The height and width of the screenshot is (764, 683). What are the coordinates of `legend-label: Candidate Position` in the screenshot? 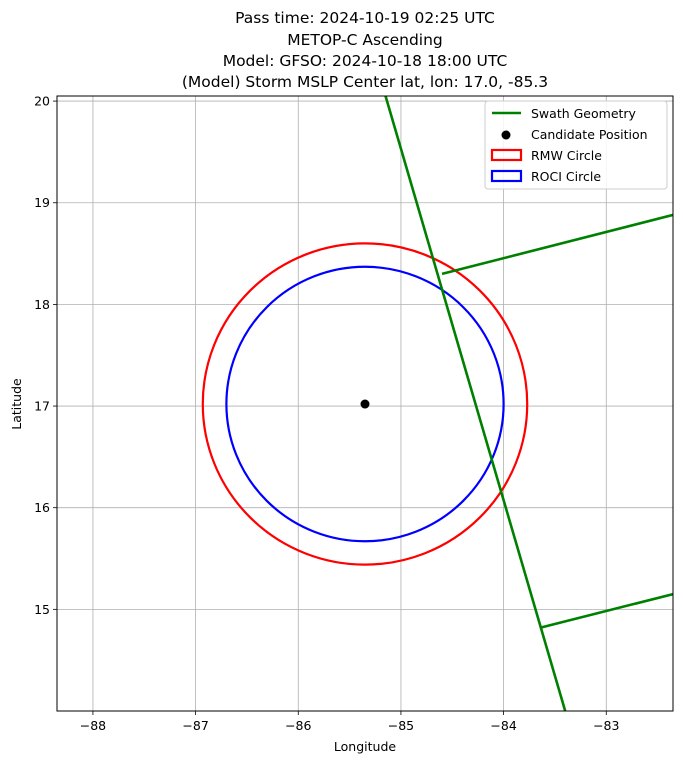 It's located at (589, 134).